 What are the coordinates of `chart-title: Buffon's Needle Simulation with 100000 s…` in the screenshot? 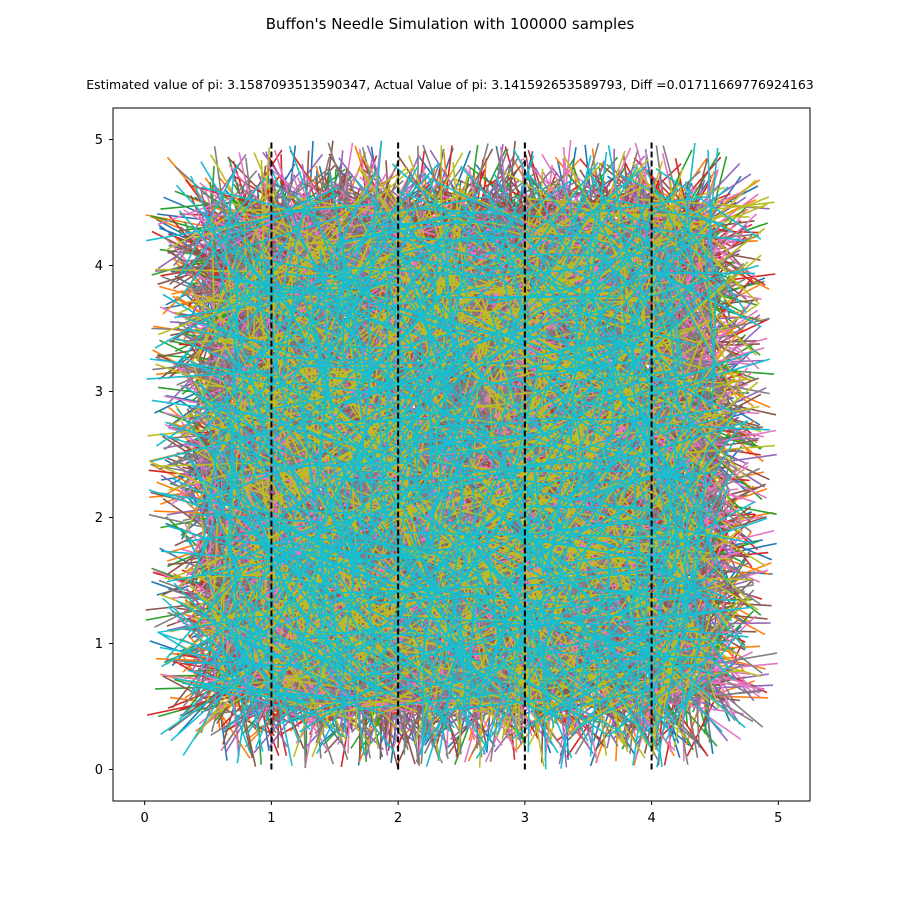 It's located at (450, 24).